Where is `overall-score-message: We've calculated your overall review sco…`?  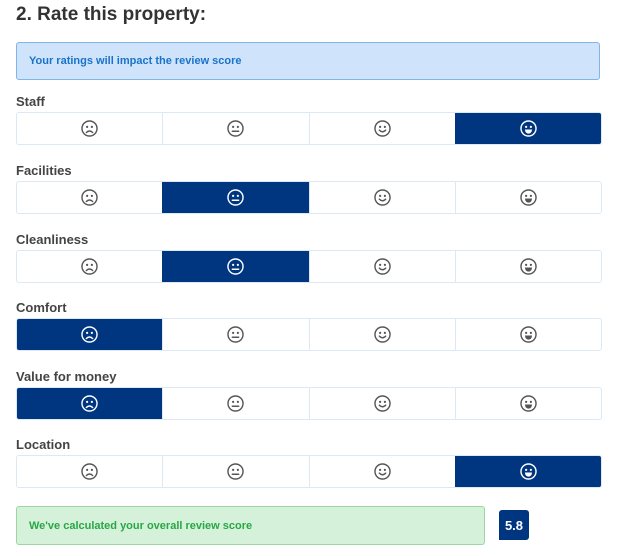
overall-score-message: We've calculated your overall review sco… is located at coordinates (250, 525).